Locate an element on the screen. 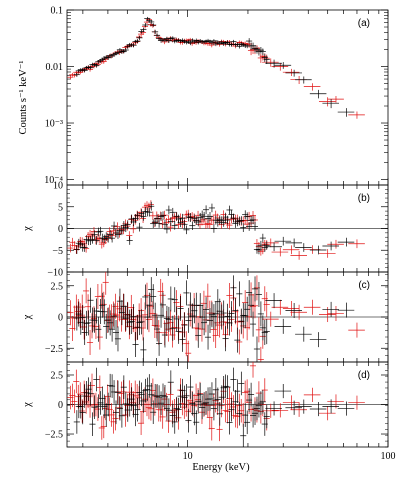 Image resolution: width=415 pixels, height=487 pixels. y-tick-label: 0.1 is located at coordinates (57, 11).